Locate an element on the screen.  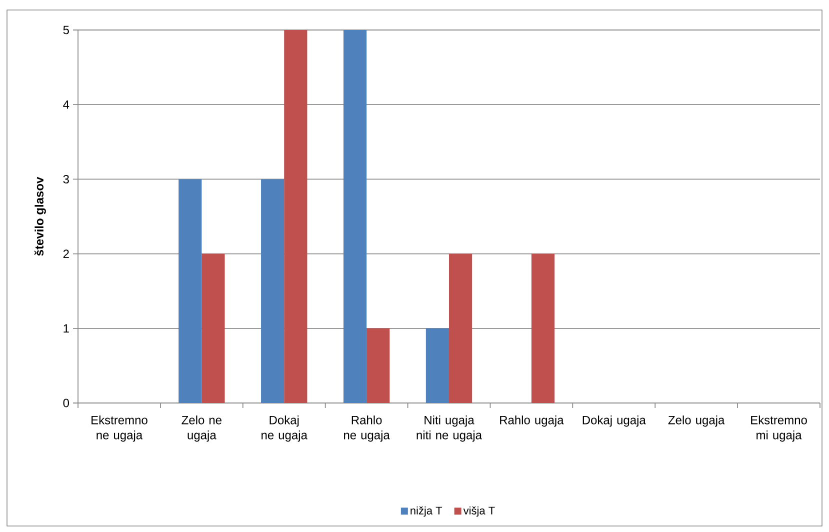
y-tick-label: 5 is located at coordinates (66, 30).